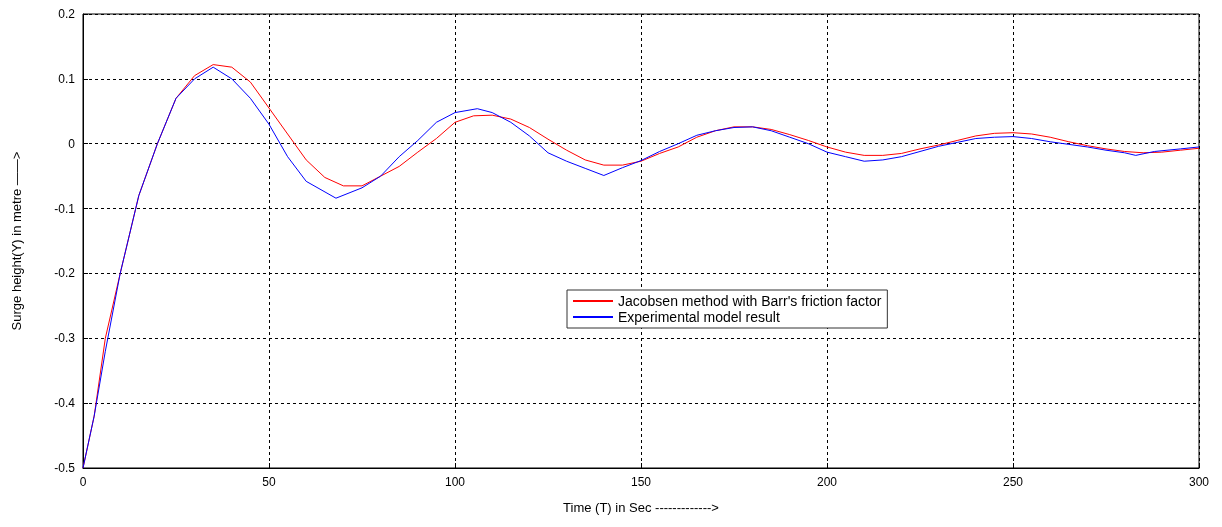 This screenshot has height=527, width=1222. What do you see at coordinates (65, 468) in the screenshot?
I see `y-tick-label: -0.5` at bounding box center [65, 468].